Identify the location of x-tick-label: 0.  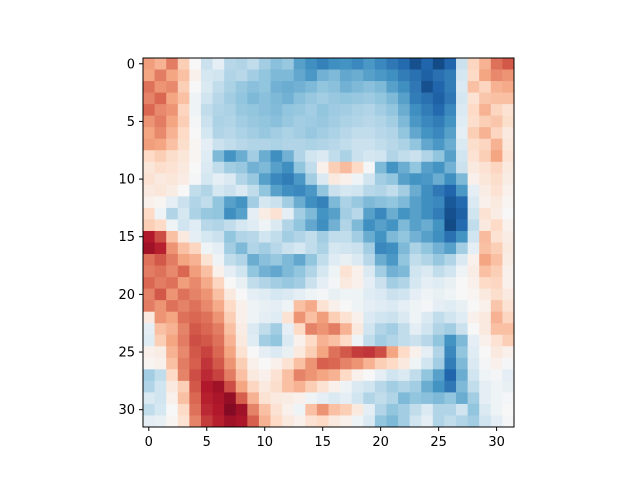
(149, 442).